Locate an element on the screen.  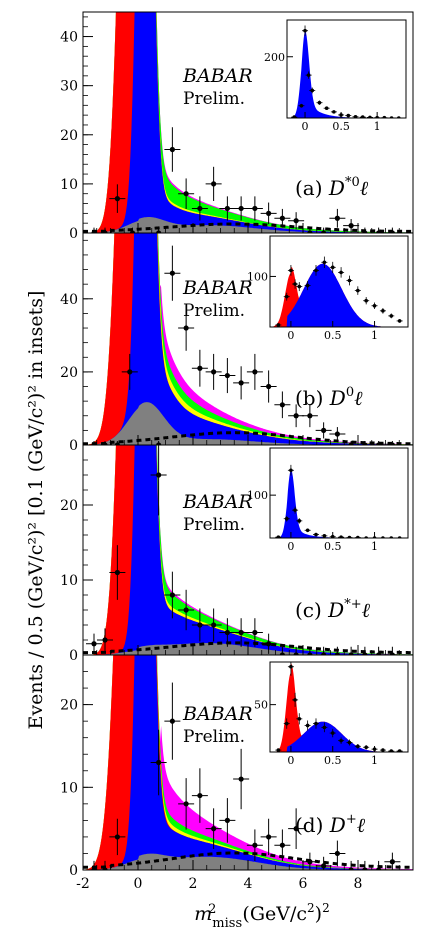
x-axis-label-units-sup: 2 is located at coordinates (311, 908).